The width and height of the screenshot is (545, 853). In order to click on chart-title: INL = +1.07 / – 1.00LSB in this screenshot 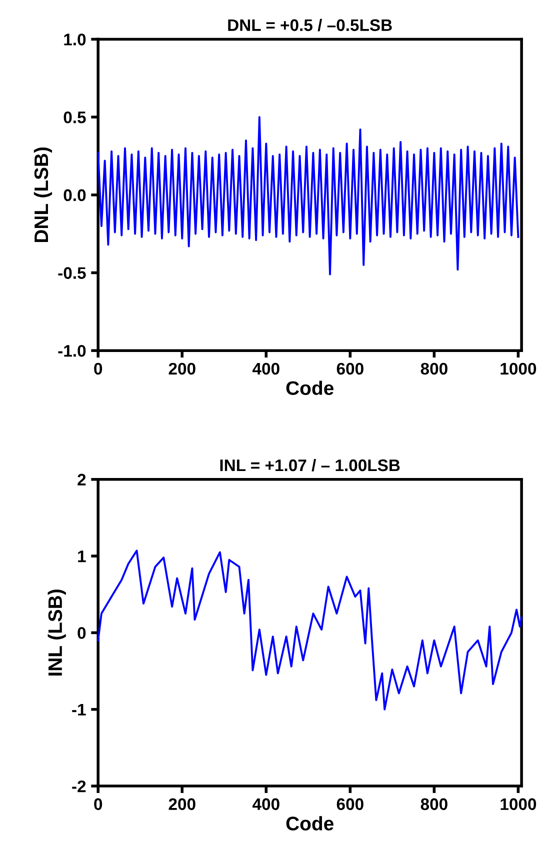, I will do `click(310, 465)`.